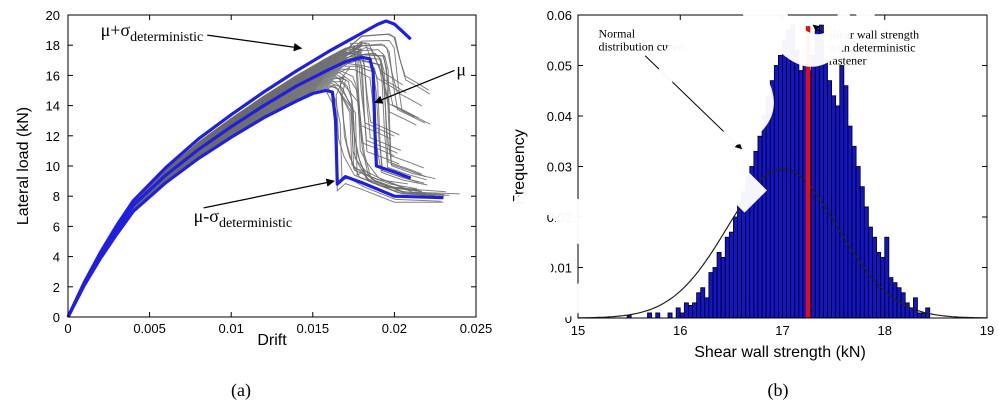 This screenshot has width=999, height=405. I want to click on y-tick-label-a-4: 8, so click(56, 196).